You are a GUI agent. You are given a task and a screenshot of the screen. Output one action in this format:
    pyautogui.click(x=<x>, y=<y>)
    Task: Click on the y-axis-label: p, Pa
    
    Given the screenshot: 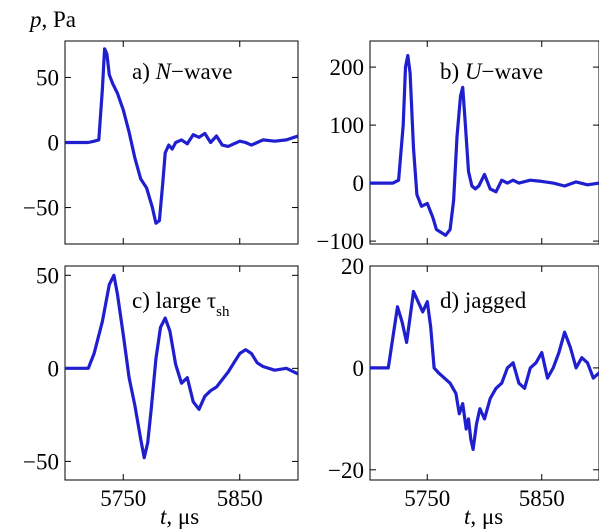 What is the action you would take?
    pyautogui.click(x=52, y=19)
    